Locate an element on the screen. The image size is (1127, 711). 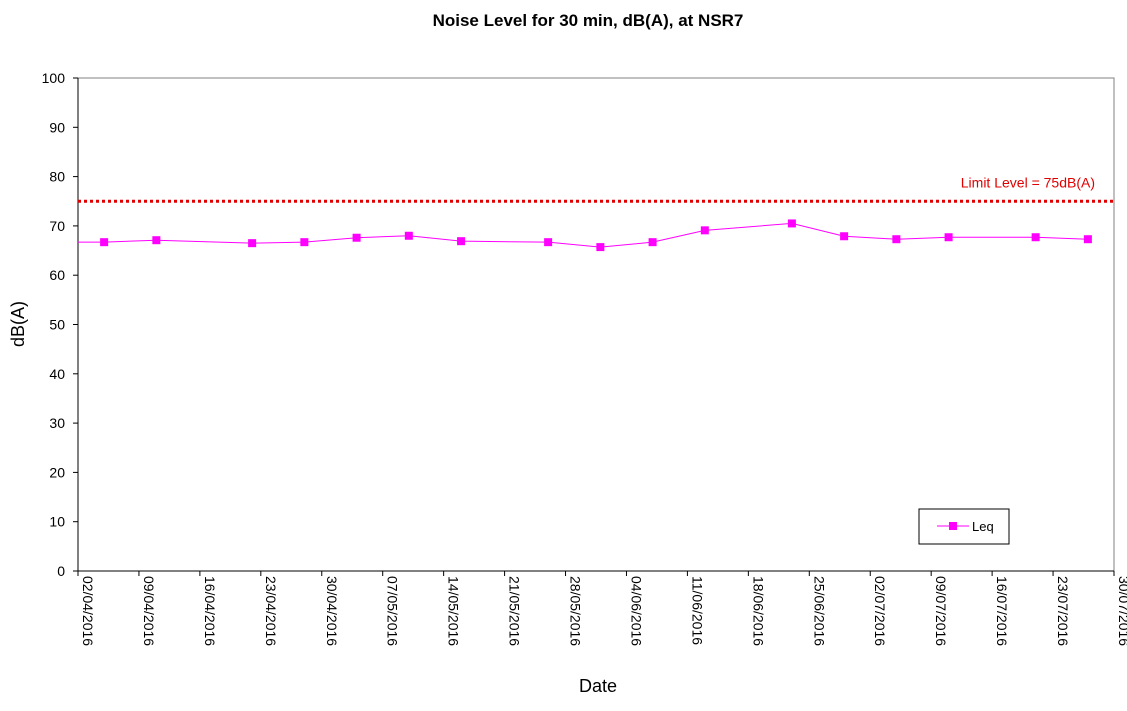
y-tick-label: 40 is located at coordinates (57, 374).